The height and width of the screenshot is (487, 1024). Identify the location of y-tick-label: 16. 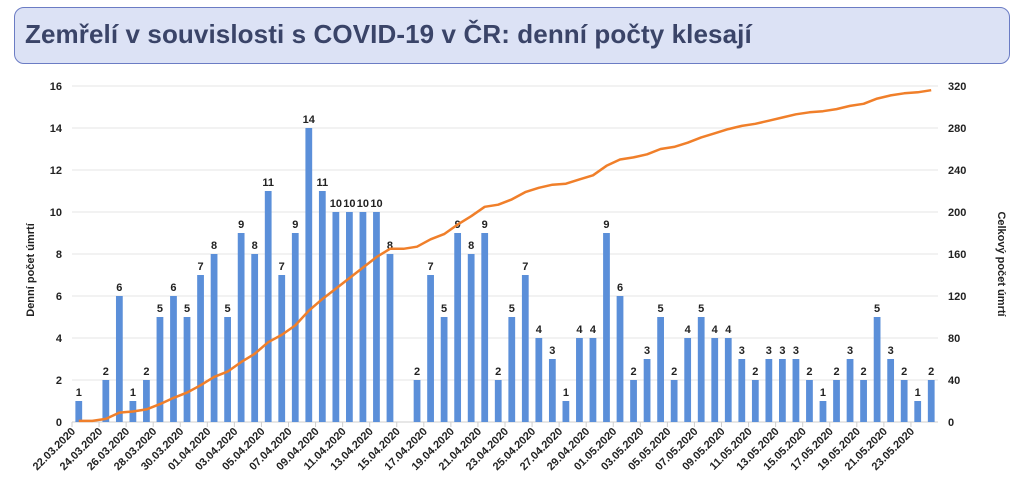
(56, 87).